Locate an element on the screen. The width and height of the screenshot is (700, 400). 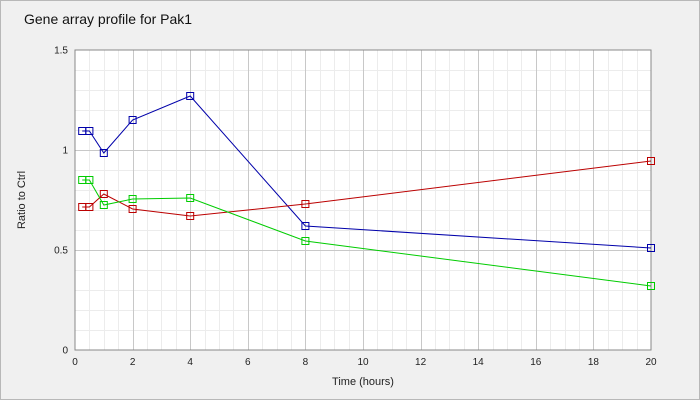
y-tick-label: 0.5 is located at coordinates (61, 251).